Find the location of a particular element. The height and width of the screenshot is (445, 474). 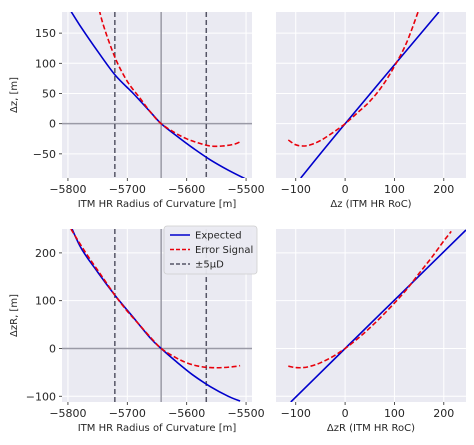

x-axis-label: ΔzR (ITM HR RoC) is located at coordinates (371, 428).